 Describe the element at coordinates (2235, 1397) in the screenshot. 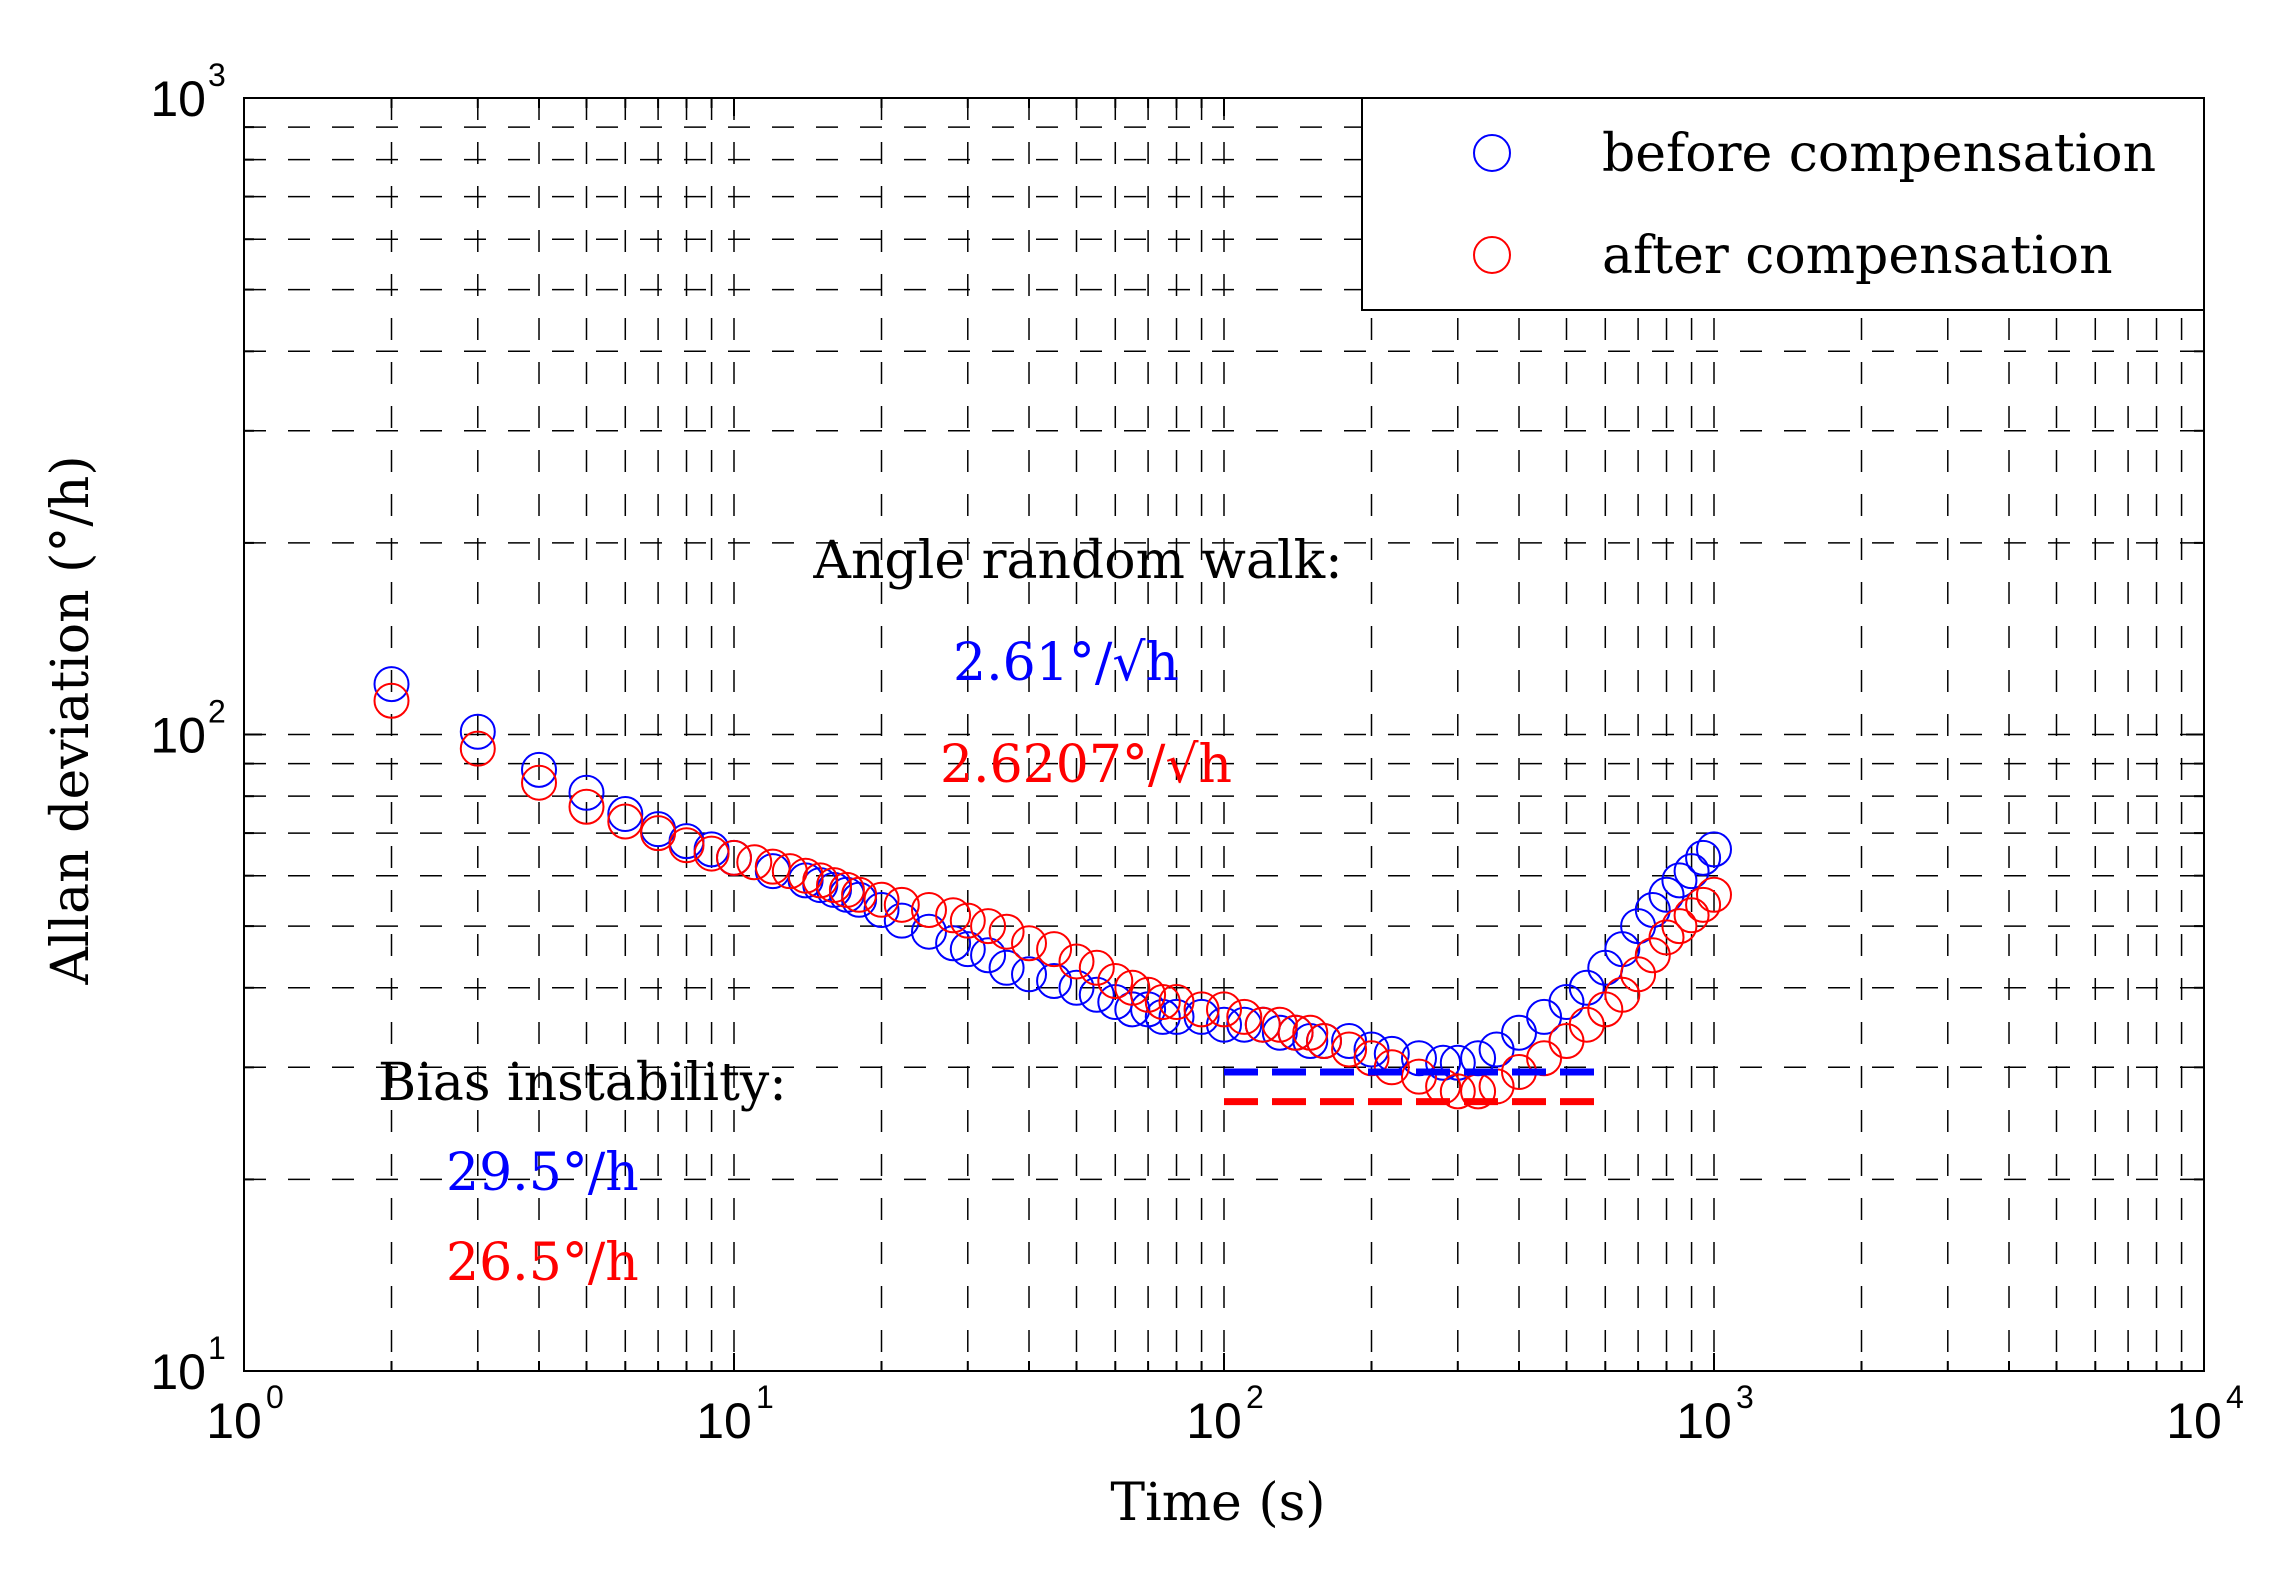

I see `x-tick-exponent: 4` at that location.